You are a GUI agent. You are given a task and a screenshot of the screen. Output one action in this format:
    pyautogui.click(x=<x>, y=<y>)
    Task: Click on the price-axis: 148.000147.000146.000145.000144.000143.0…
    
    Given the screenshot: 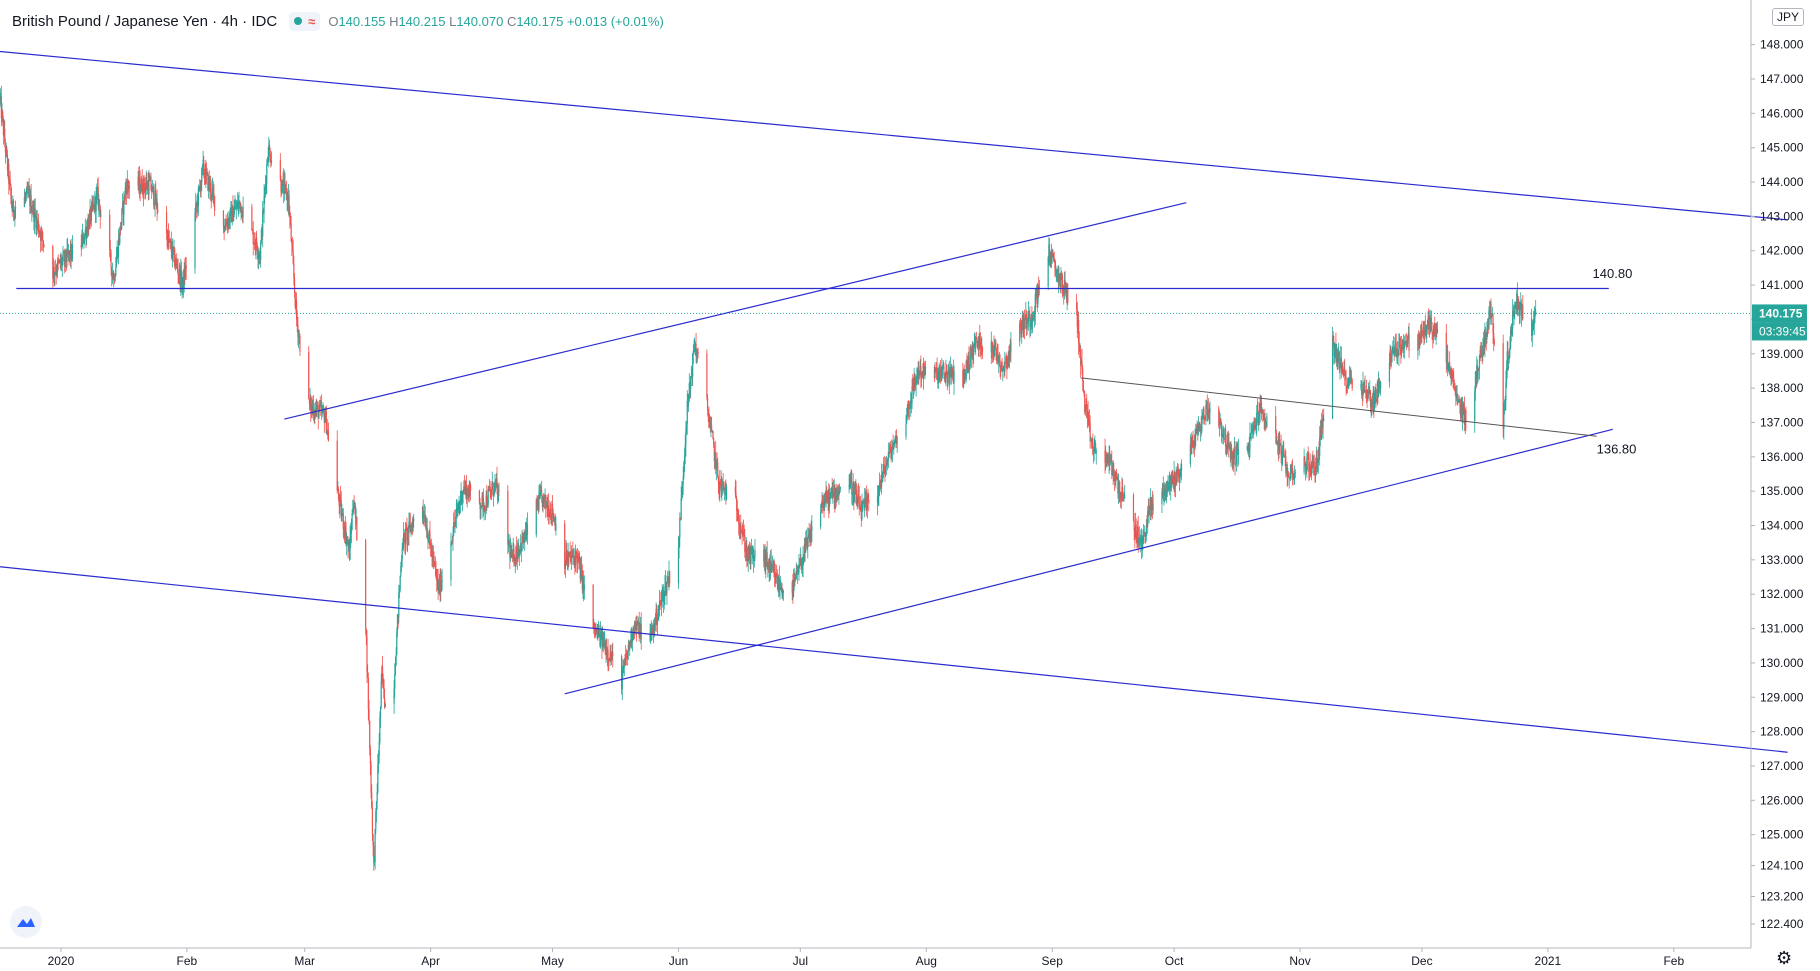 What is the action you would take?
    pyautogui.click(x=1777, y=484)
    